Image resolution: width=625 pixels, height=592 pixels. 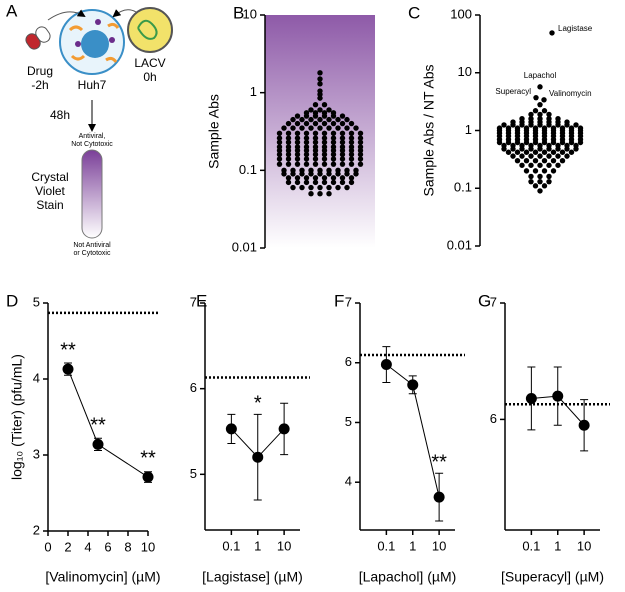 I want to click on y-tick-label: 1, so click(x=253, y=91).